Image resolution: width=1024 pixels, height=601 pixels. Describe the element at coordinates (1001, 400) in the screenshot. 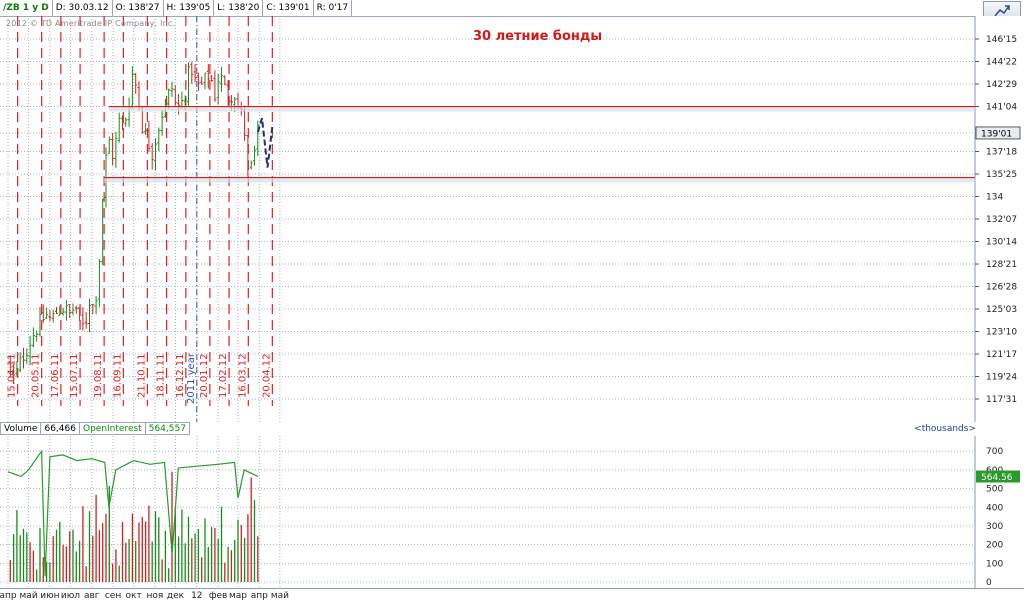

I see `price-tick-label: 117'31` at that location.